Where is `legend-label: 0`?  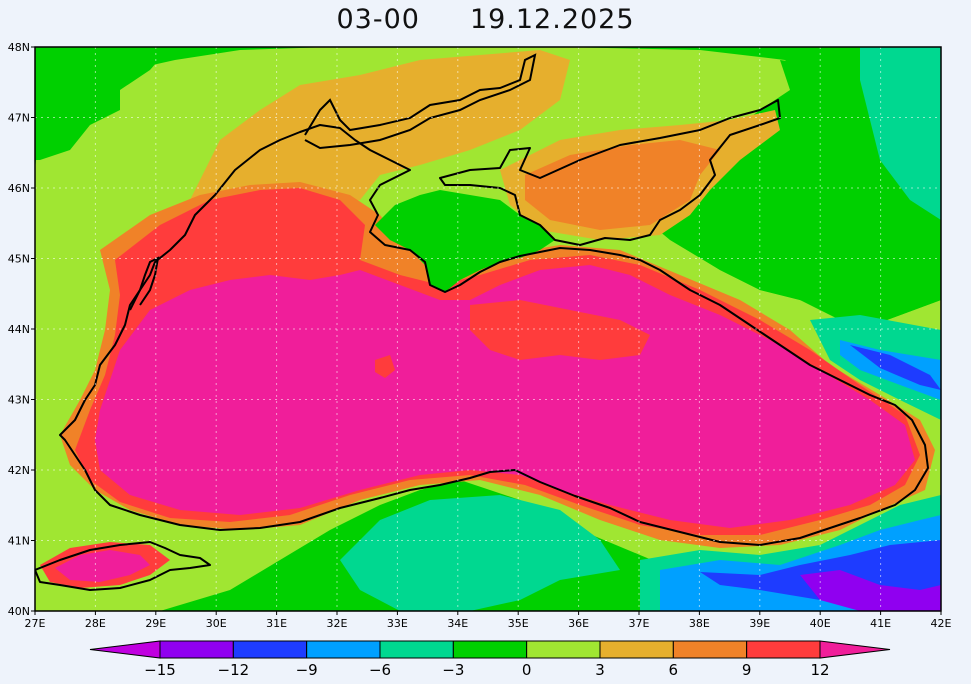
legend-label: 0 is located at coordinates (527, 670).